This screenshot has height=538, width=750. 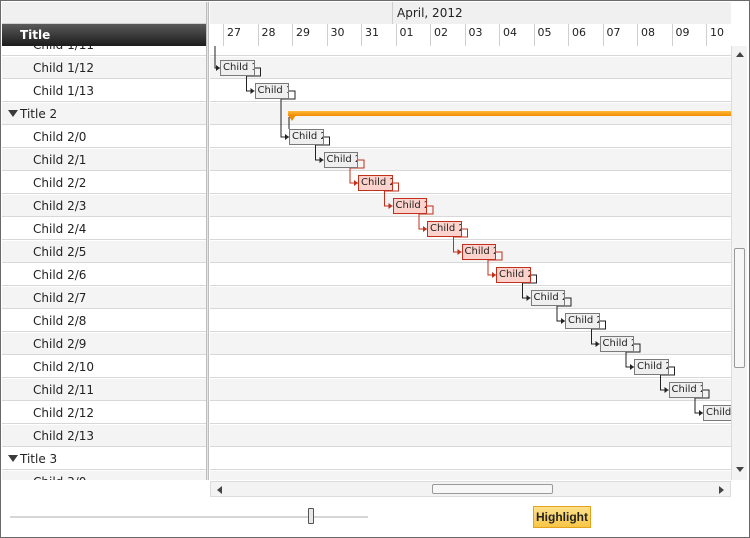 What do you see at coordinates (447, 35) in the screenshot?
I see `day-label: 02` at bounding box center [447, 35].